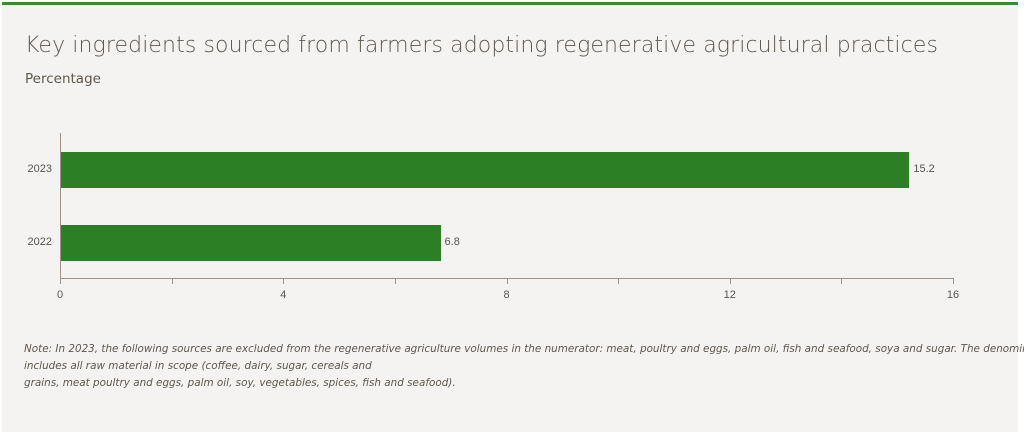  I want to click on y-label-2023: 2023, so click(39, 169).